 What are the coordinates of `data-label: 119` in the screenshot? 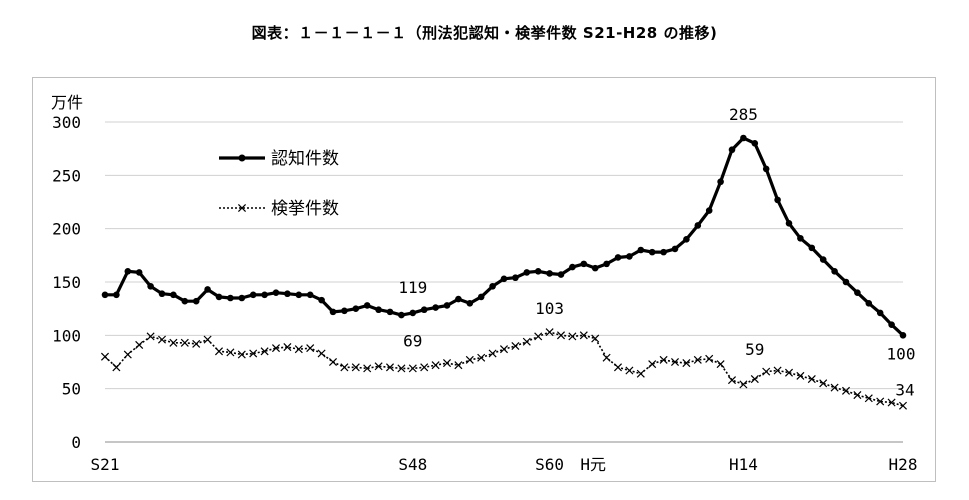 It's located at (412, 287).